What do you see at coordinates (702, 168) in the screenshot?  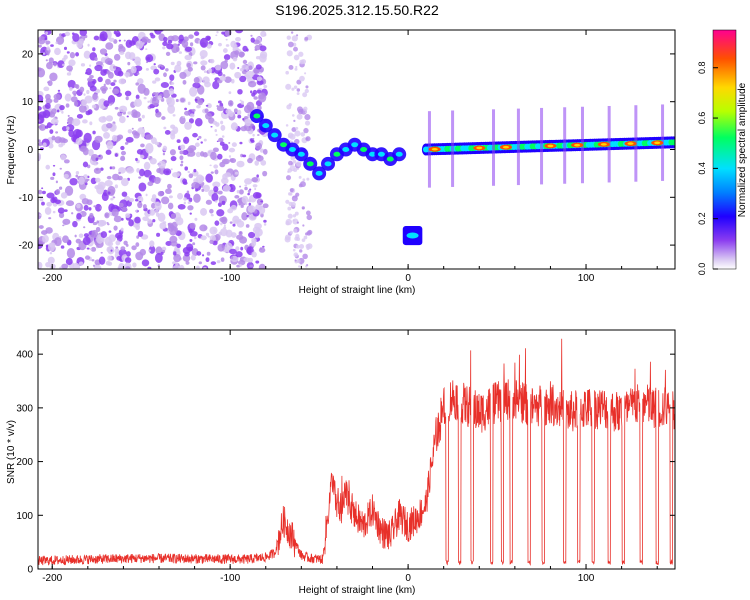 I see `colorbar-tick-label: 0.4` at bounding box center [702, 168].